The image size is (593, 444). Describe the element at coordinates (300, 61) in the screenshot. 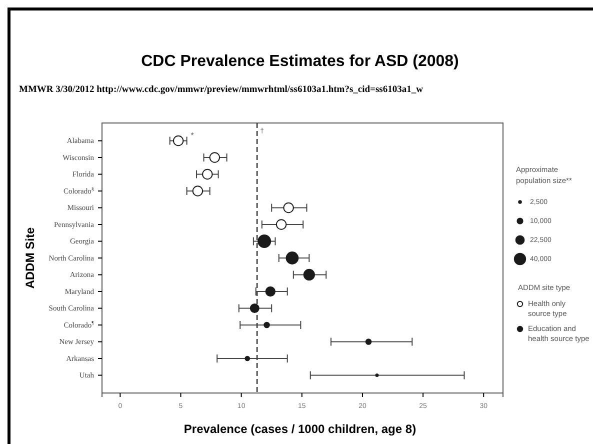

I see `chart-title: CDC Prevalence Estimates for ASD (2008)` at that location.